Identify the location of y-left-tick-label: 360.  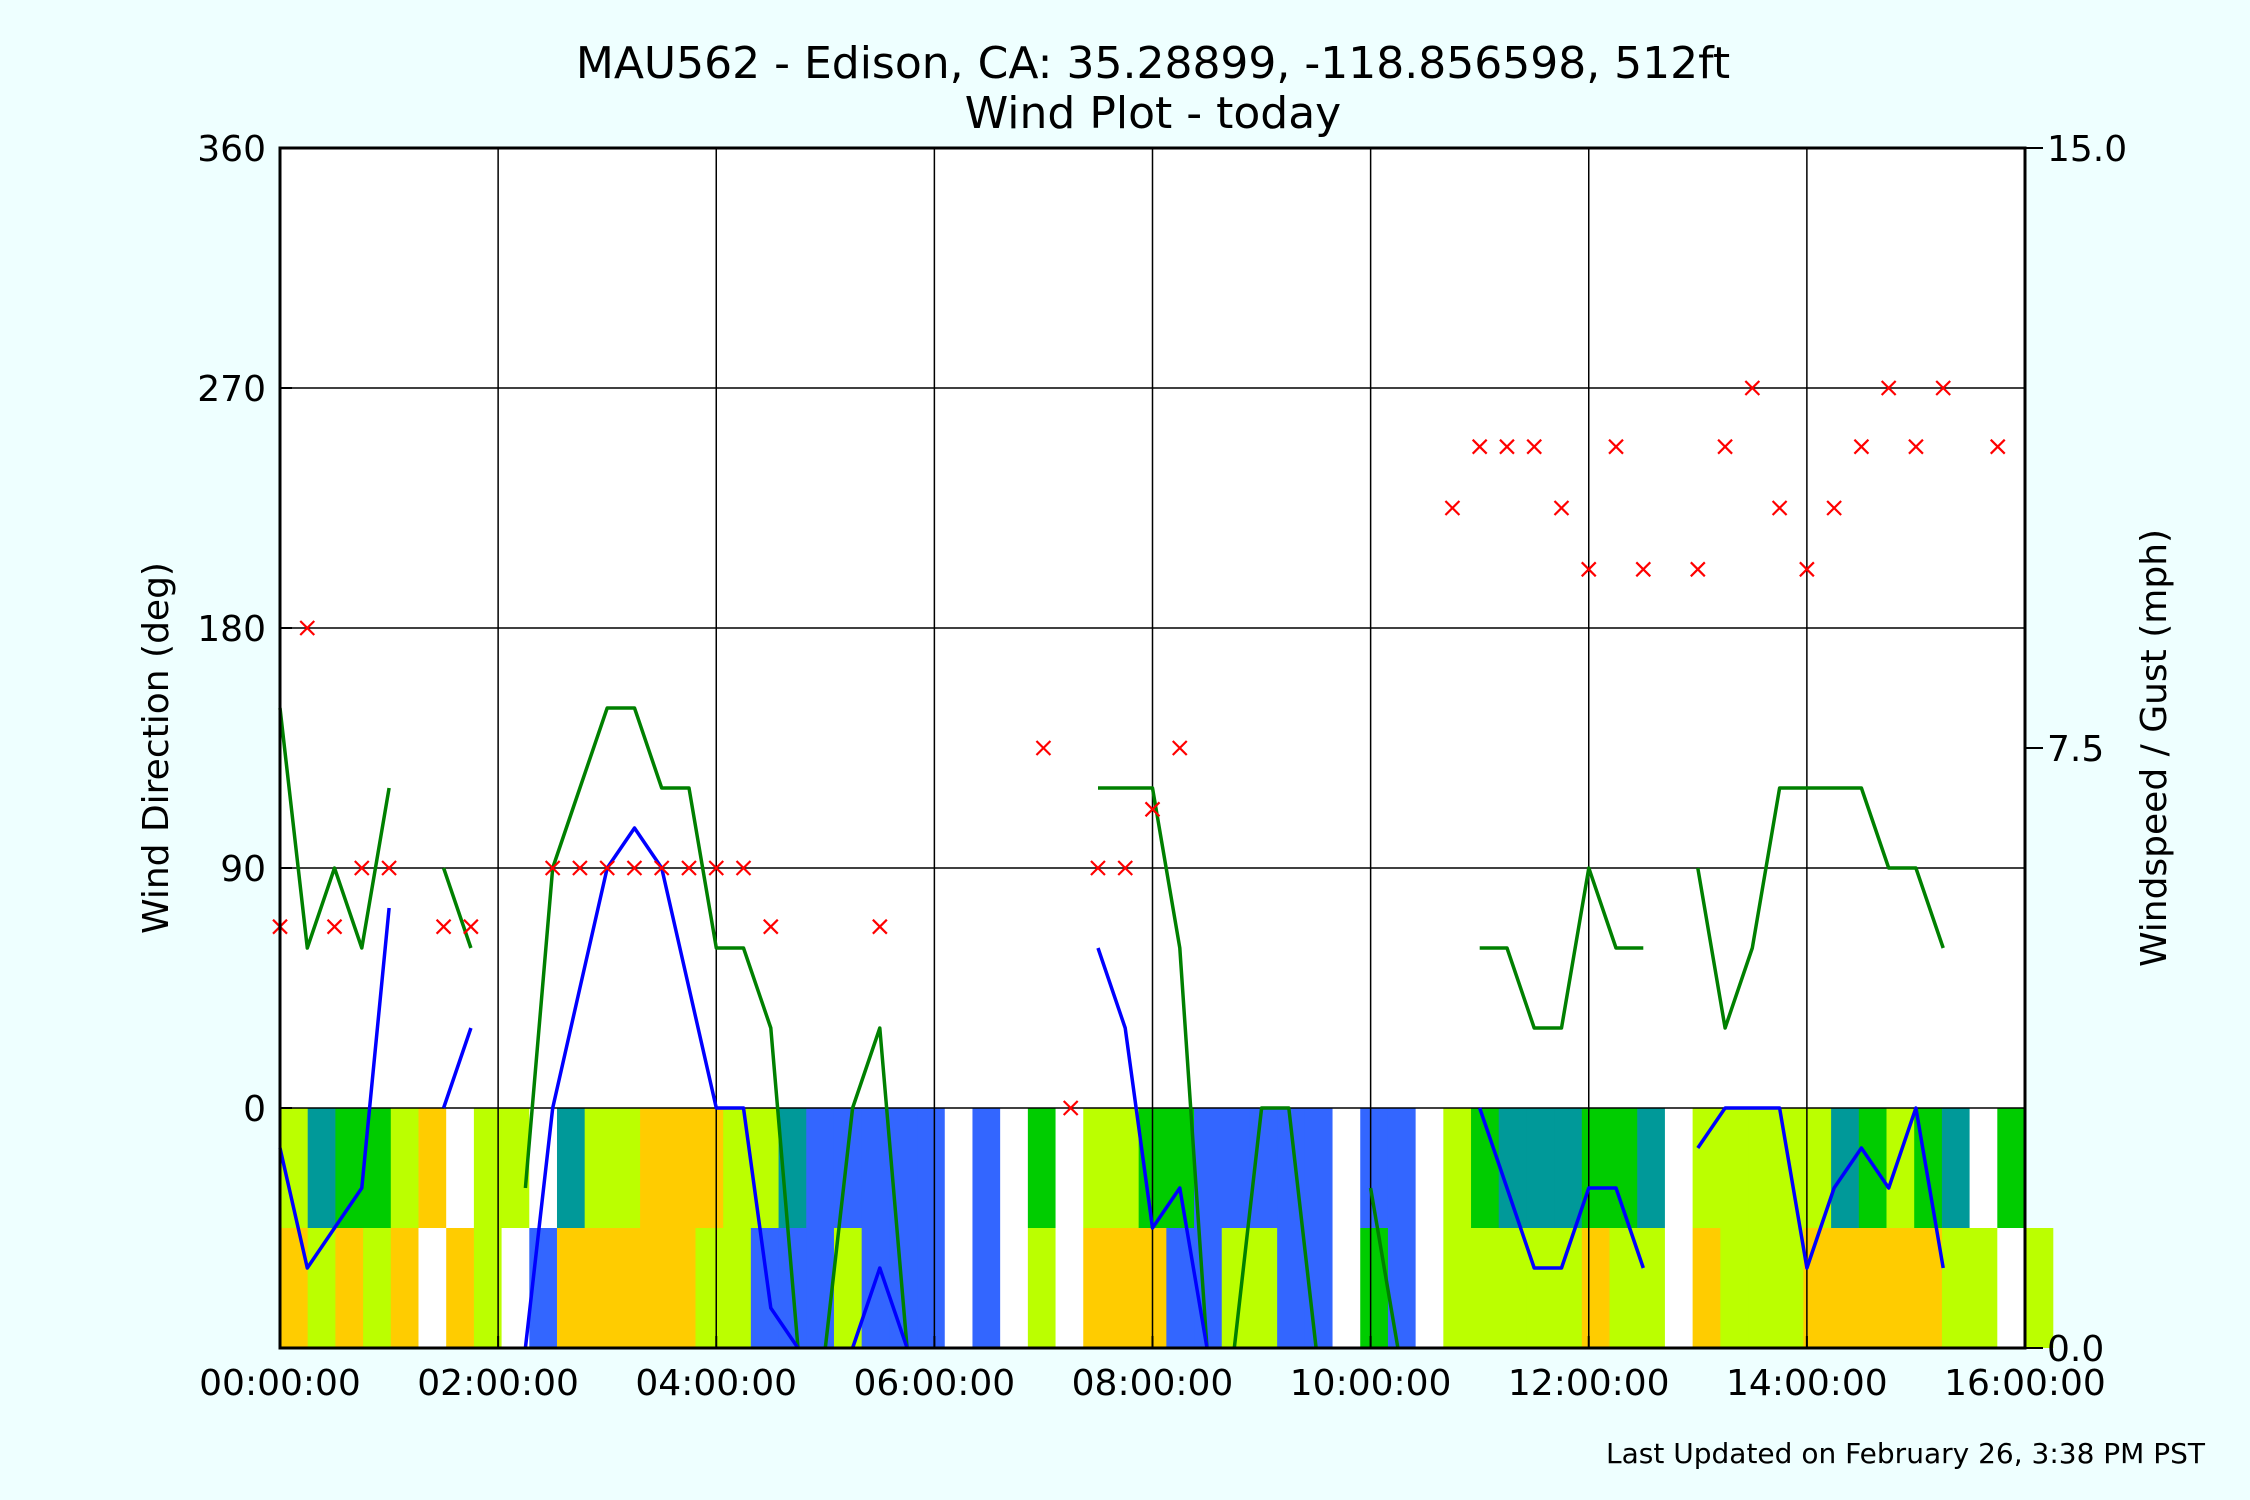
(231, 149).